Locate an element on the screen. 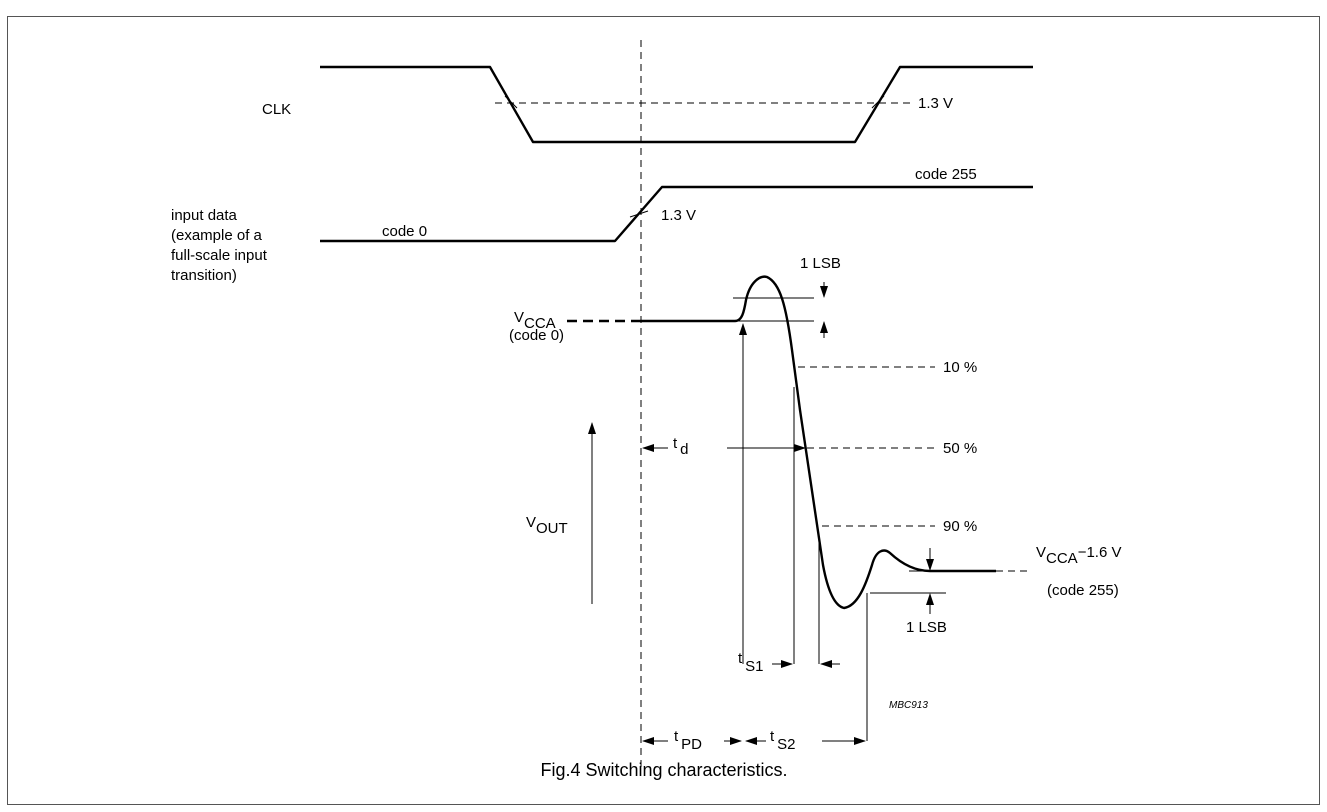  clk-label: CLK is located at coordinates (276, 109).